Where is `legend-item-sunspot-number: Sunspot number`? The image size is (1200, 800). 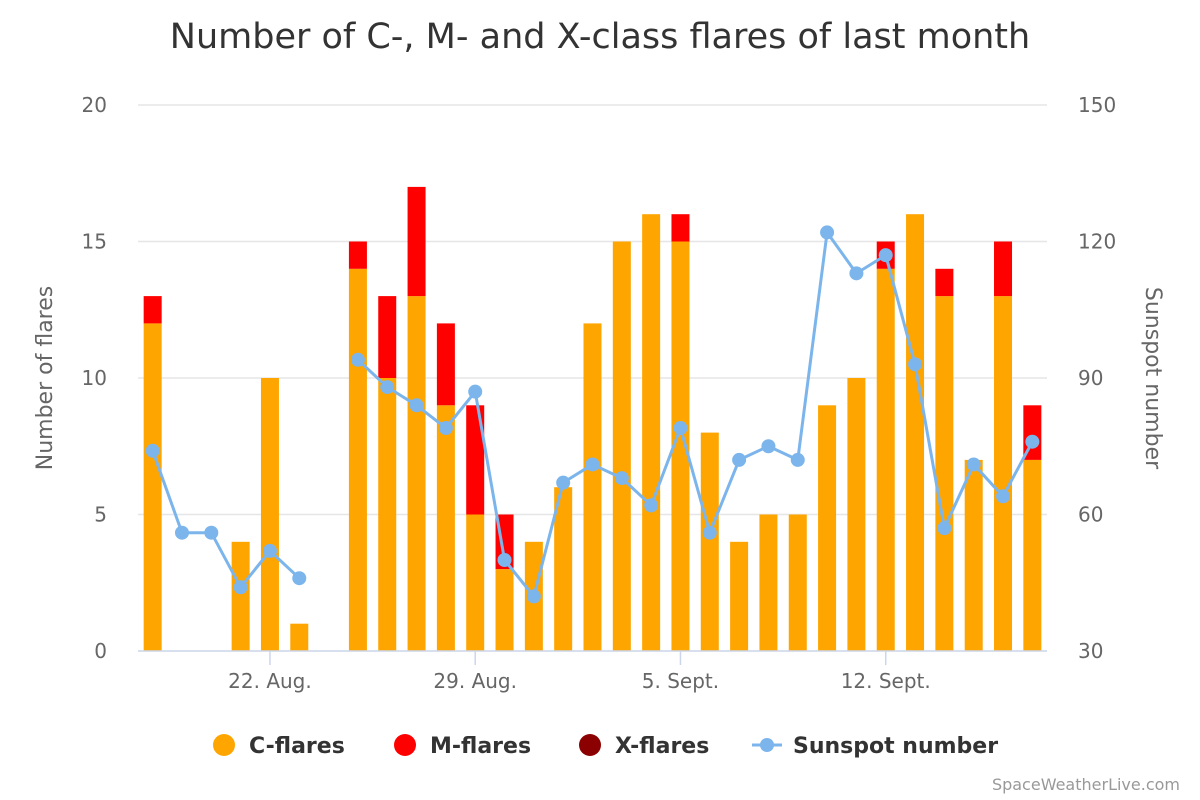
legend-item-sunspot-number: Sunspot number is located at coordinates (875, 746).